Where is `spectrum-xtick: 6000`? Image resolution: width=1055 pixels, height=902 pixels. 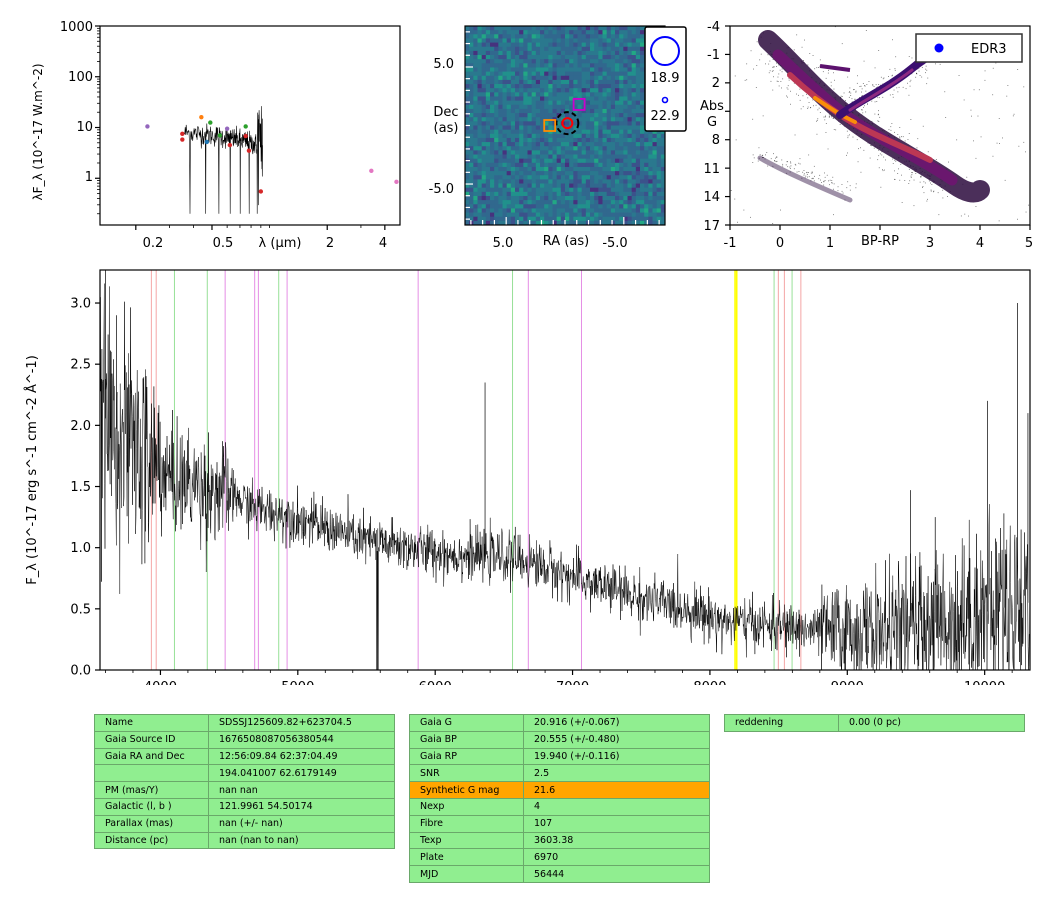
spectrum-xtick: 6000 is located at coordinates (435, 682).